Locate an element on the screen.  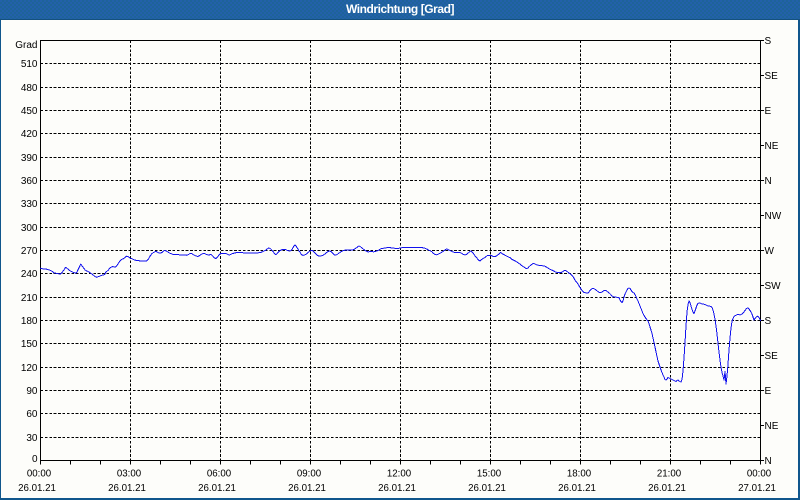
svg-text: SW is located at coordinates (773, 286).